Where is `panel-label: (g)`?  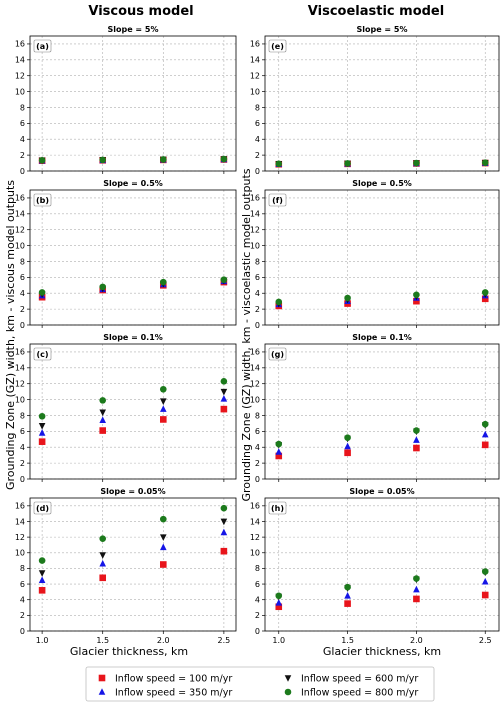 panel-label: (g) is located at coordinates (277, 354).